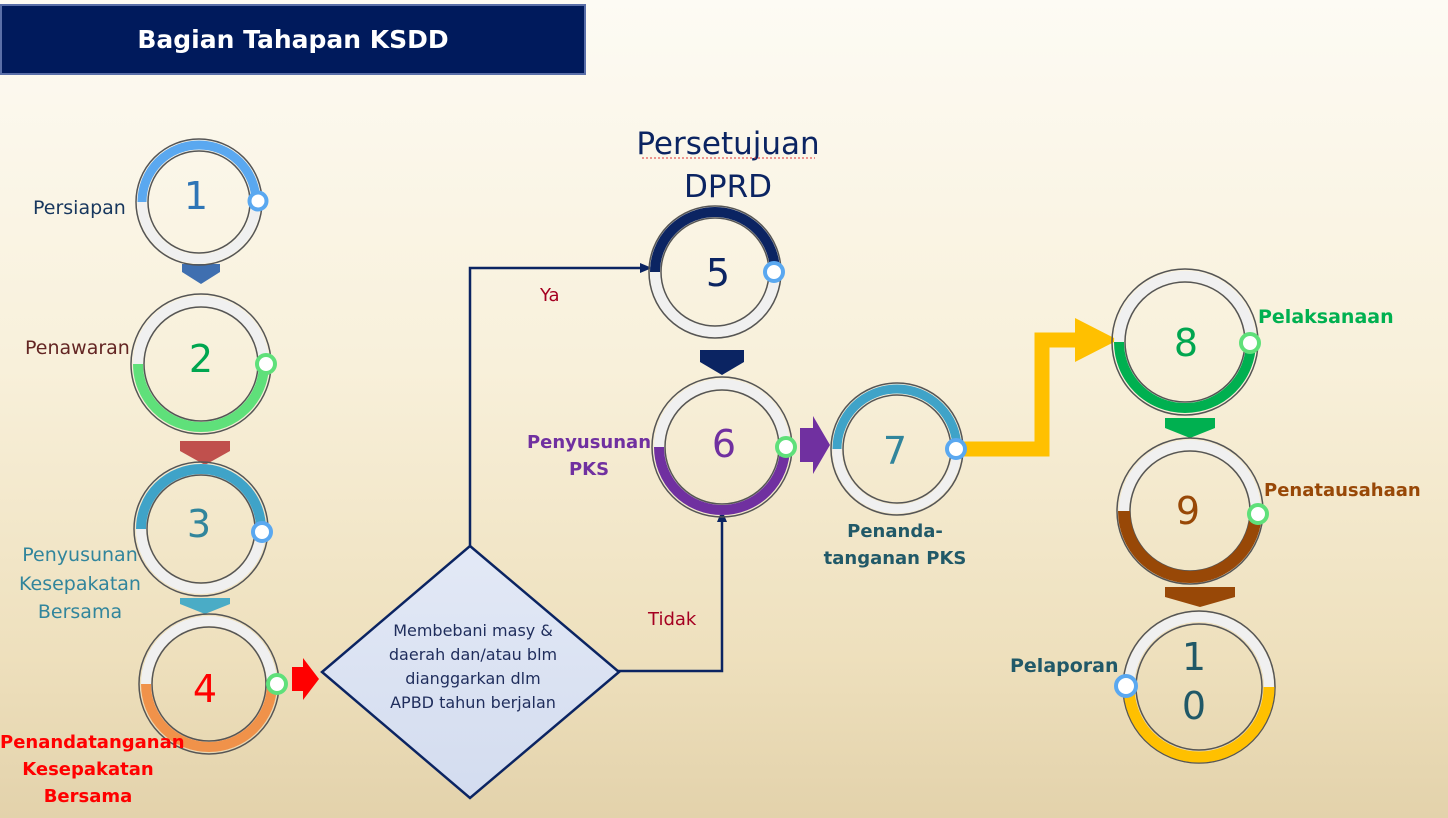 The height and width of the screenshot is (818, 1448). I want to click on step-4: 4, so click(213, 684).